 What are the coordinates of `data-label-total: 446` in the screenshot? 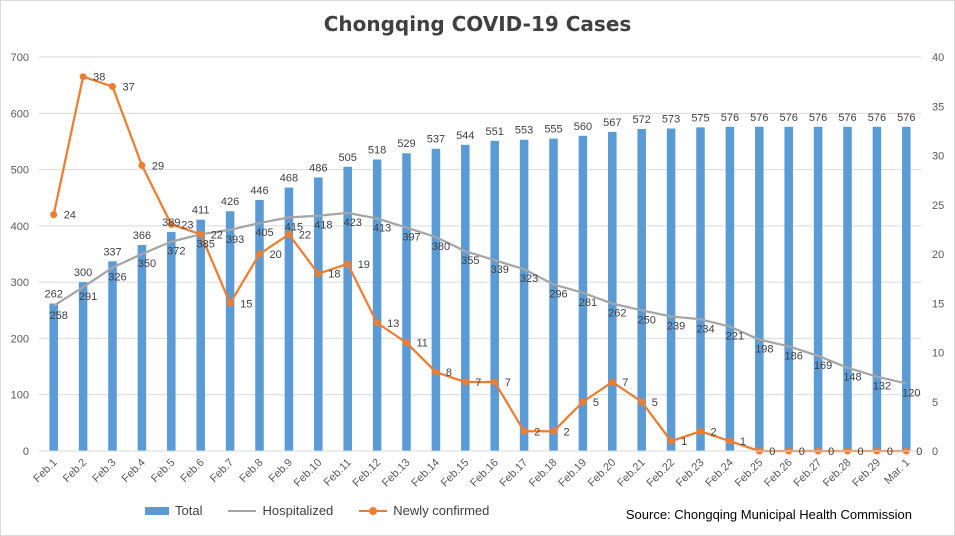 It's located at (259, 191).